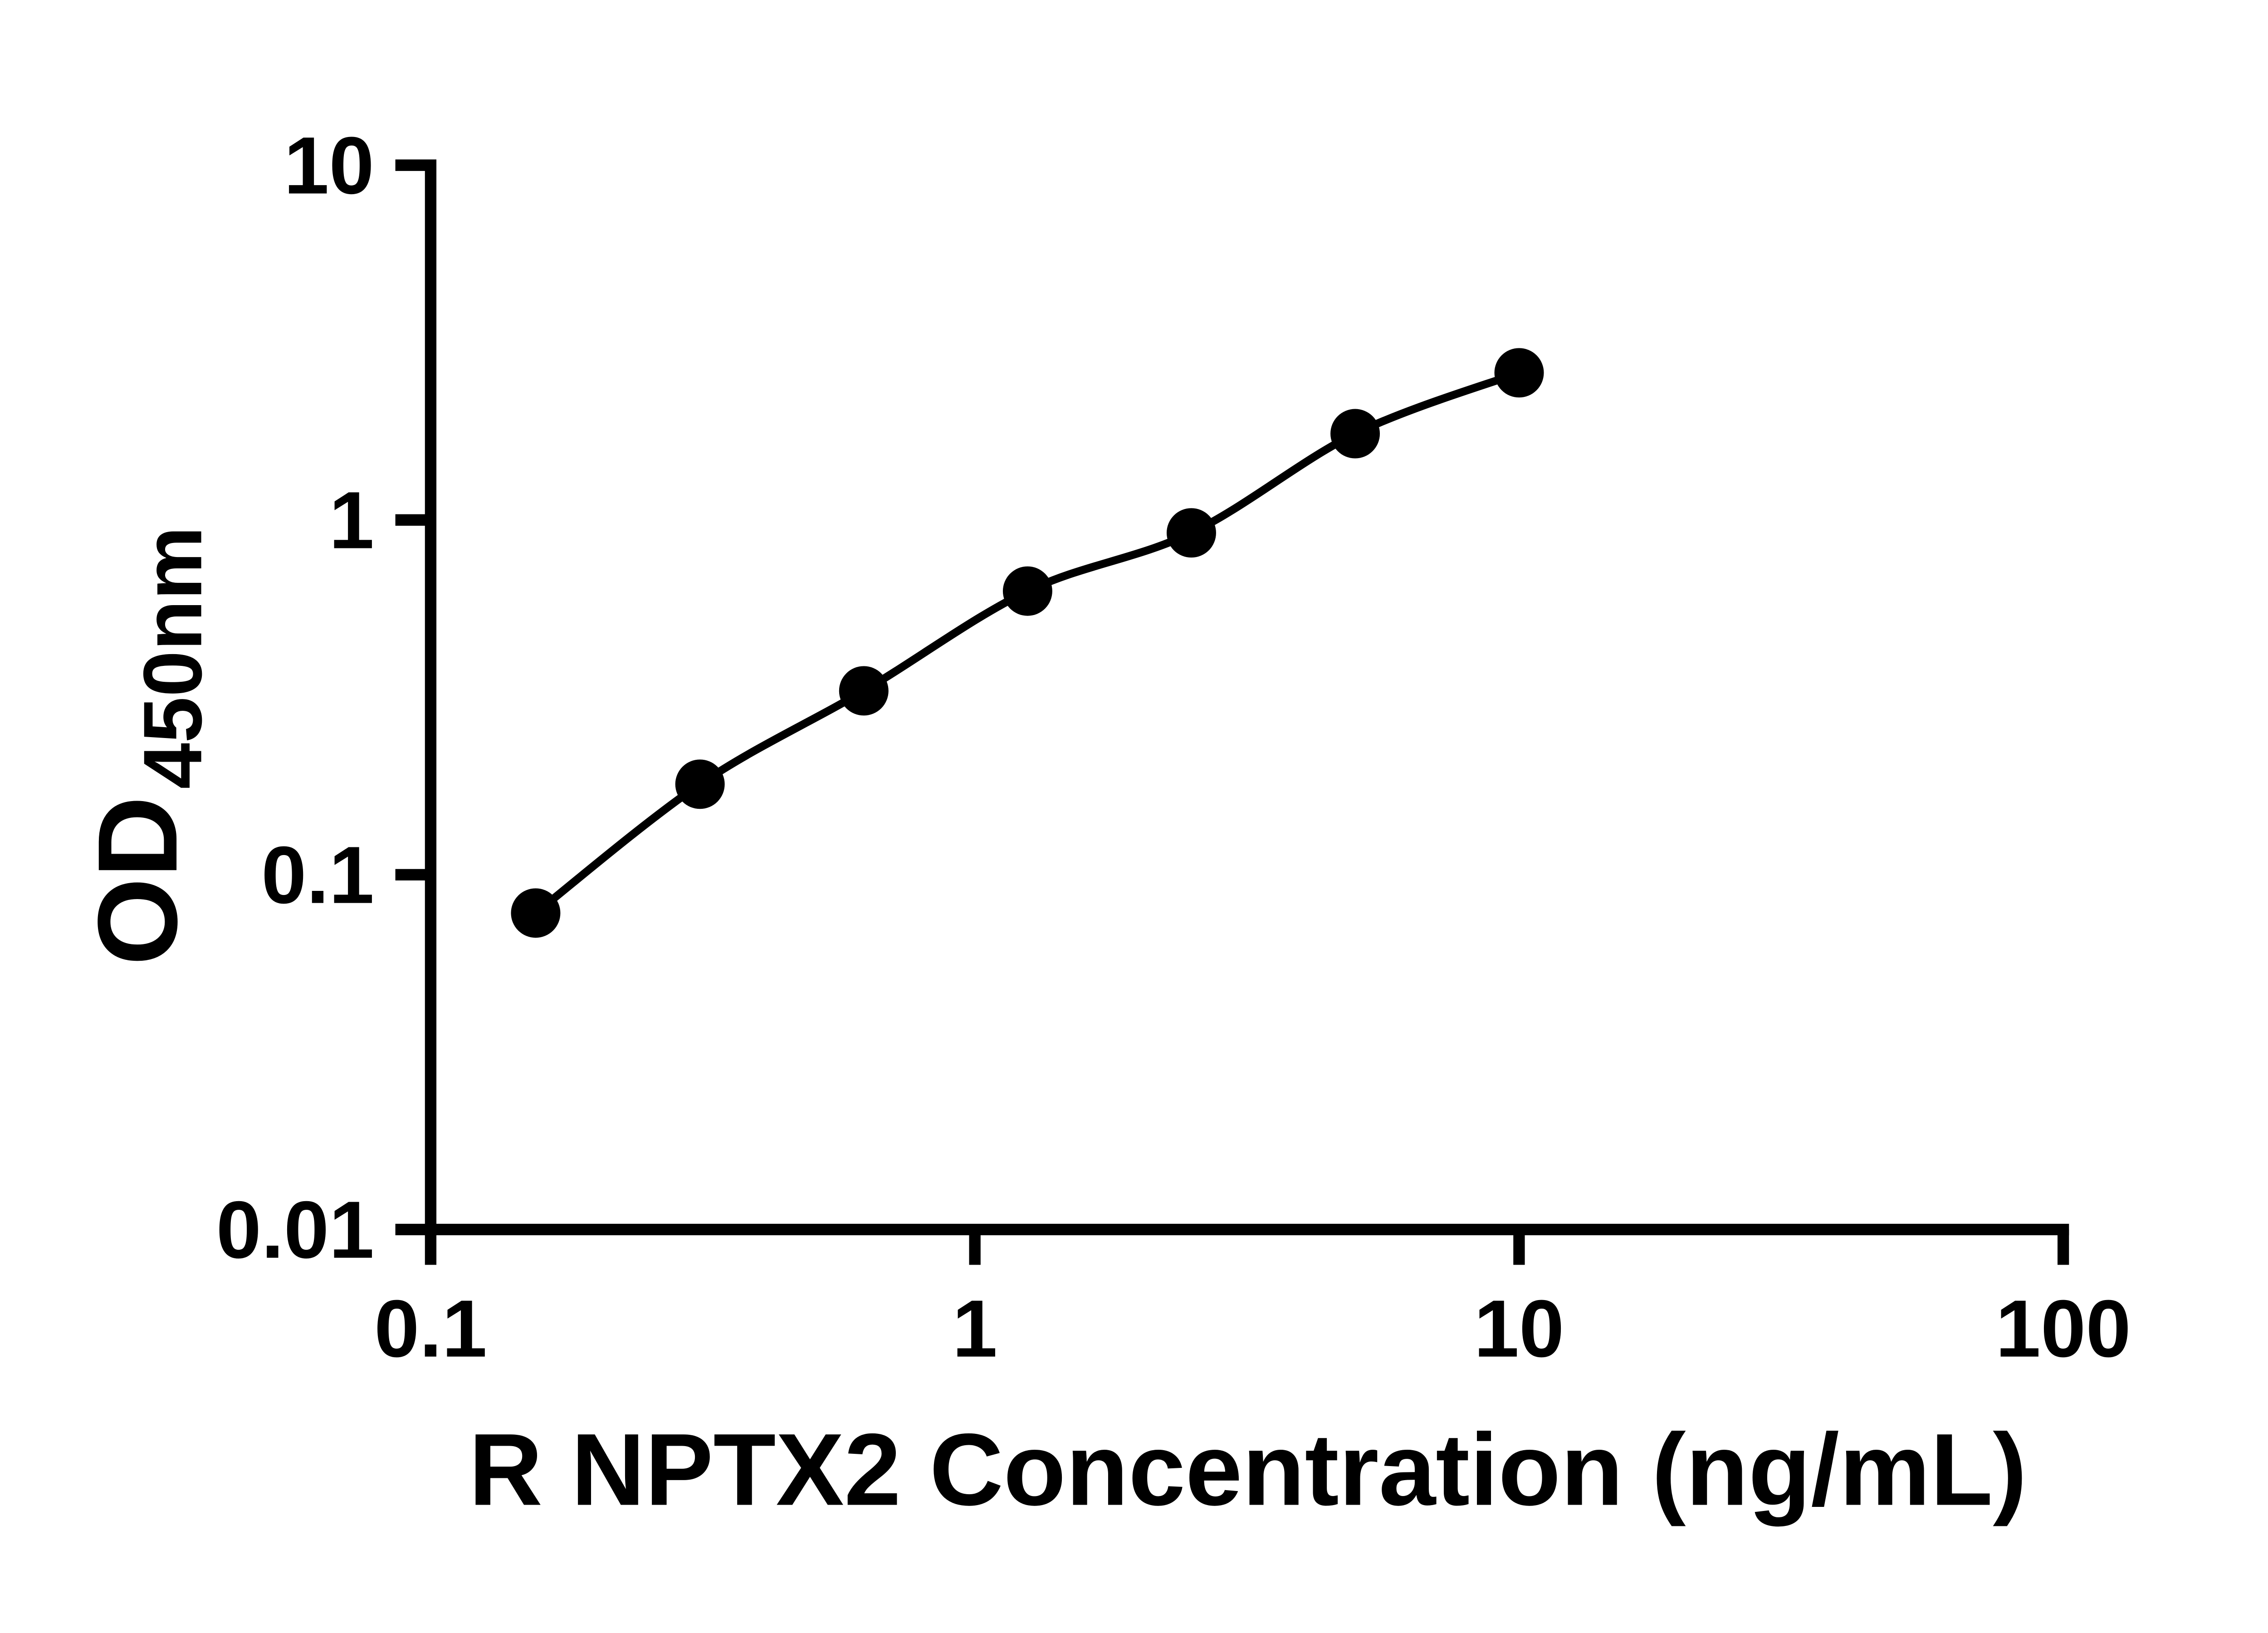 The width and height of the screenshot is (2268, 1633). What do you see at coordinates (1248, 1470) in the screenshot?
I see `x-axis-title: R NPTX2 Concentration (ng/mL)` at bounding box center [1248, 1470].